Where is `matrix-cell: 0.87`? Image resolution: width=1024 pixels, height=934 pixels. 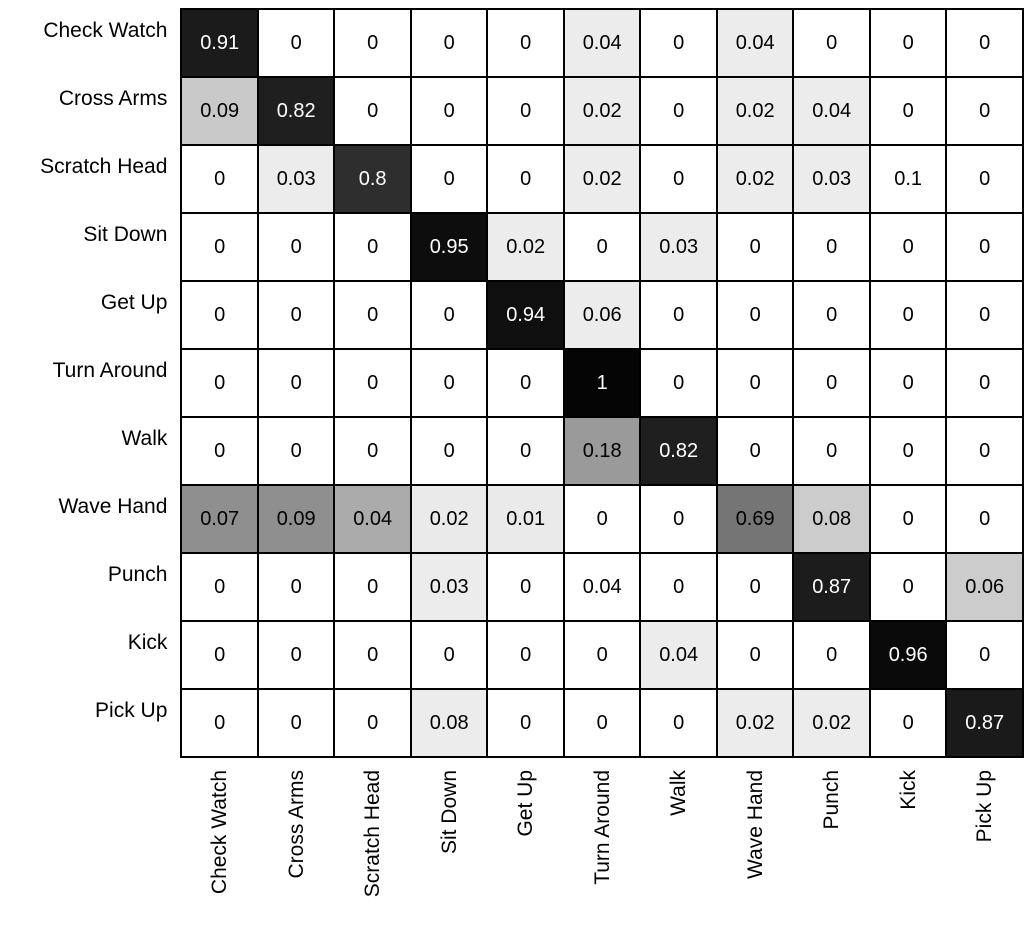 matrix-cell: 0.87 is located at coordinates (984, 723).